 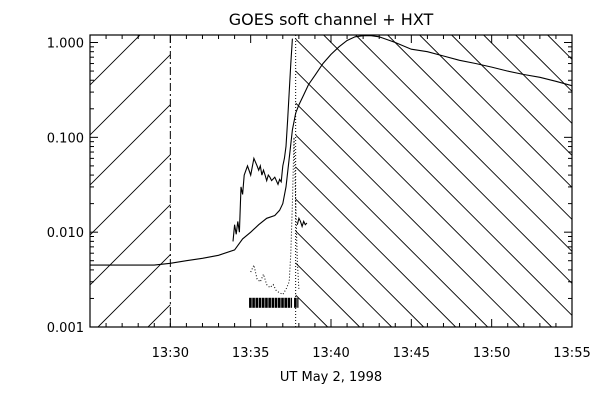 What do you see at coordinates (331, 377) in the screenshot?
I see `x-axis-label: UT May 2, 1998` at bounding box center [331, 377].